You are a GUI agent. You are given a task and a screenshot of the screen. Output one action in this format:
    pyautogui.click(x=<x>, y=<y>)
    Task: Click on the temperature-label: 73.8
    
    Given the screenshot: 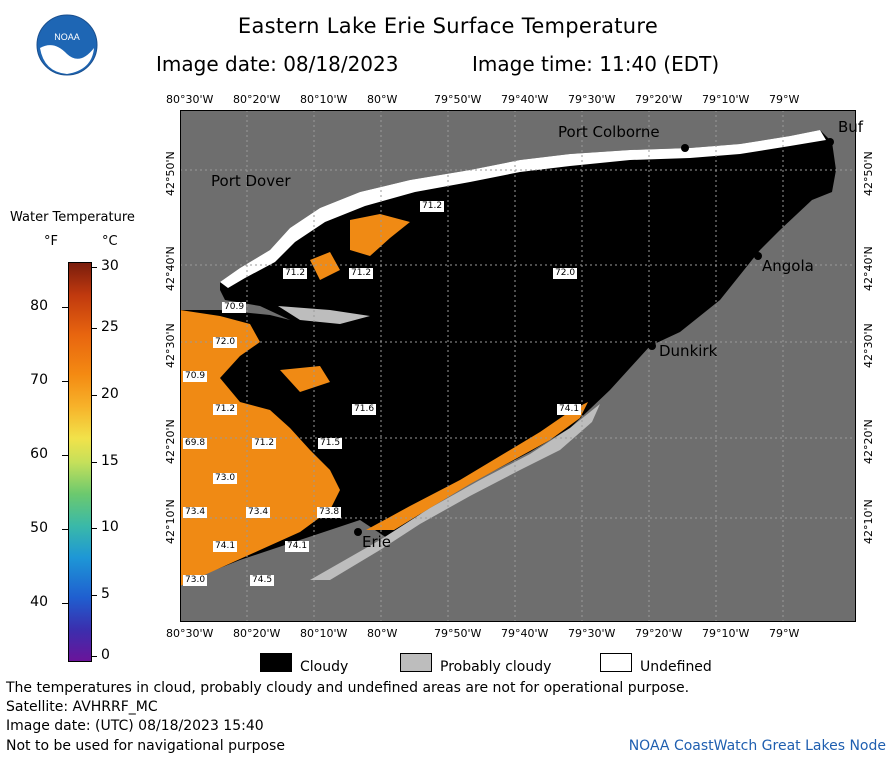 What is the action you would take?
    pyautogui.click(x=329, y=512)
    